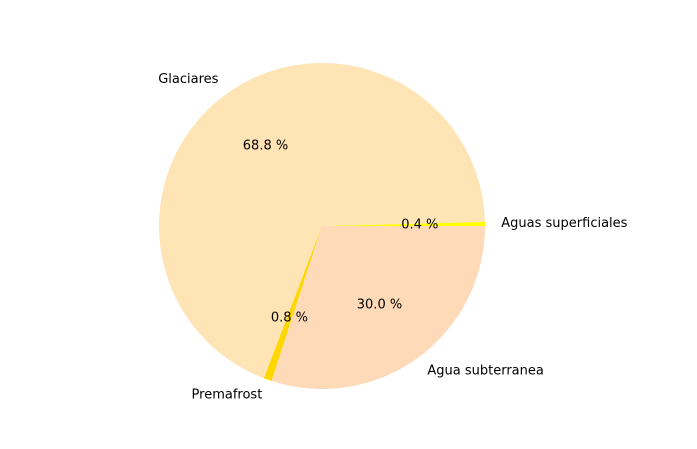  Describe the element at coordinates (227, 395) in the screenshot. I see `slice-label-premafrost: Premafrost` at that location.